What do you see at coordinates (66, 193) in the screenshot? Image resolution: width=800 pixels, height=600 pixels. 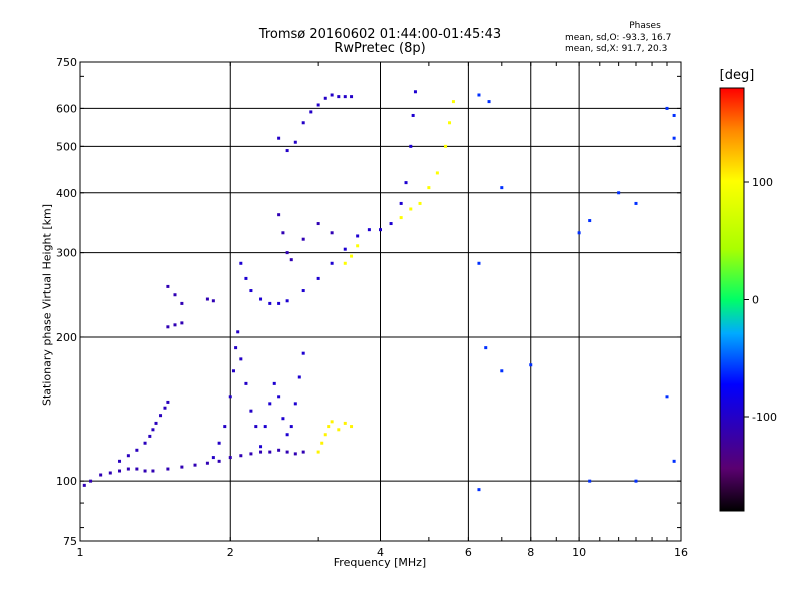 I see `y-tick-label: 400` at bounding box center [66, 193].